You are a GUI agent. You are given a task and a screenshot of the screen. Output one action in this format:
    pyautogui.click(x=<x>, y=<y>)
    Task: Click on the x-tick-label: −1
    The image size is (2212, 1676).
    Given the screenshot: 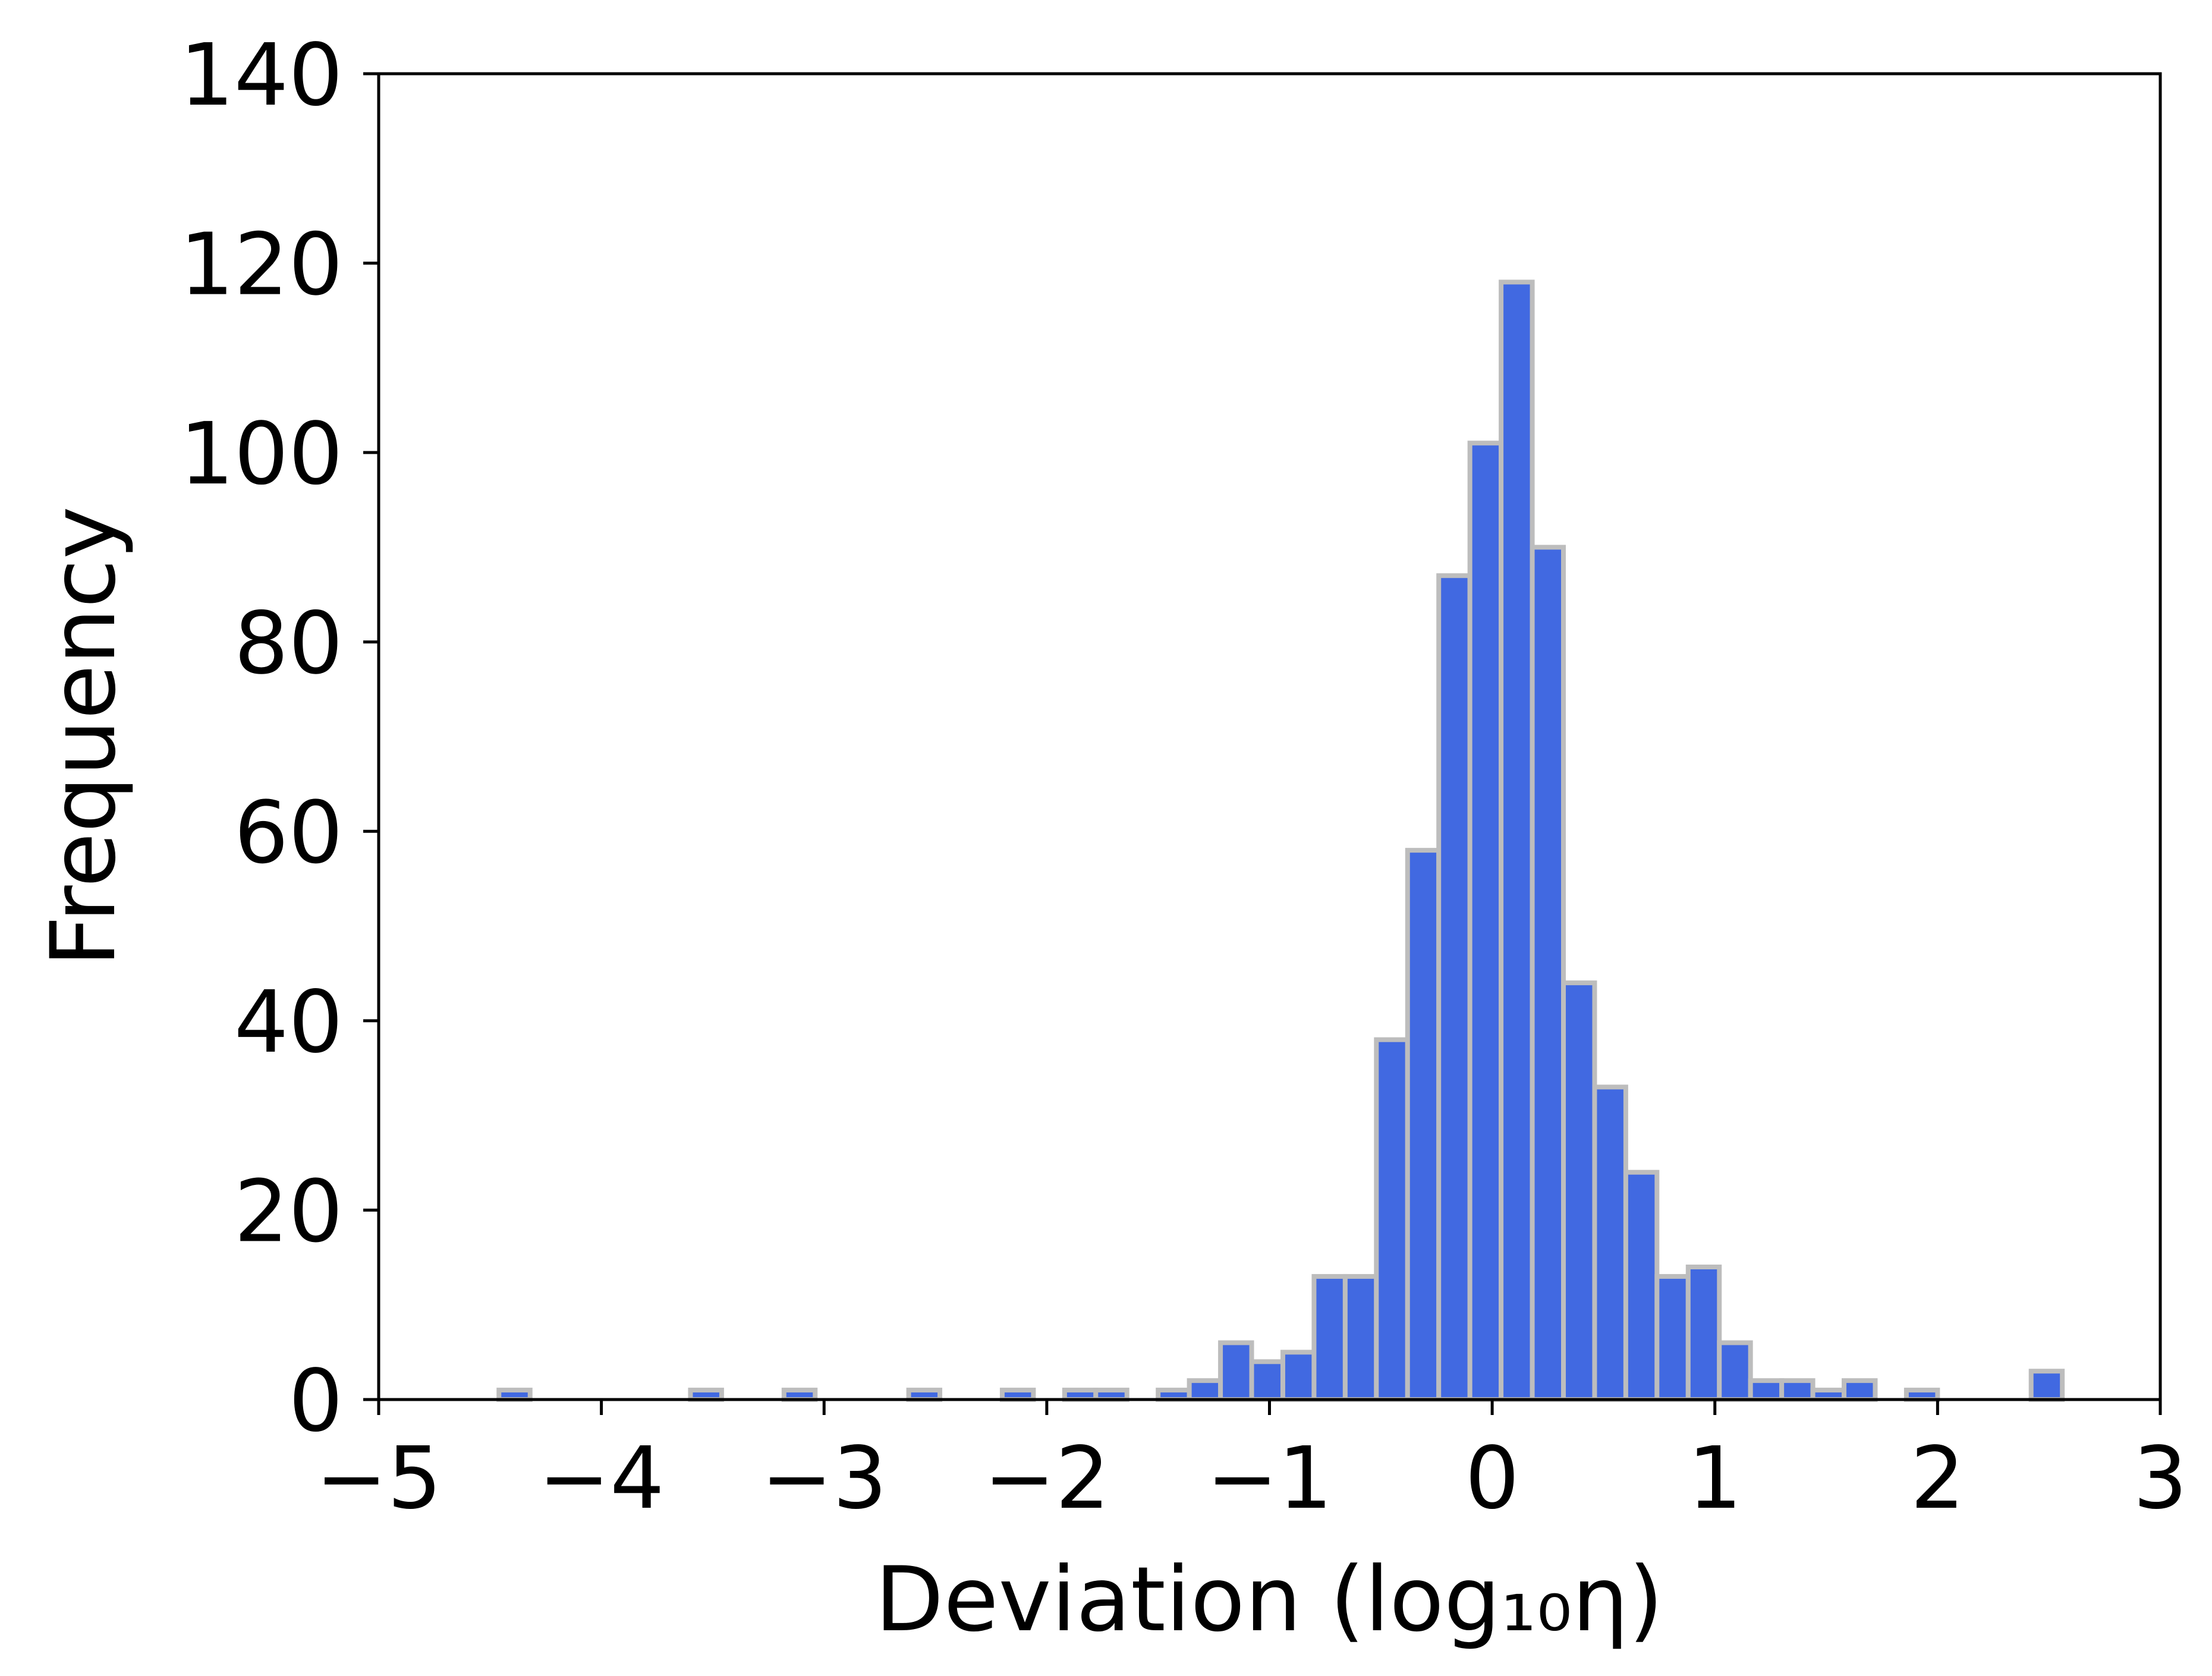 What is the action you would take?
    pyautogui.click(x=1269, y=1478)
    